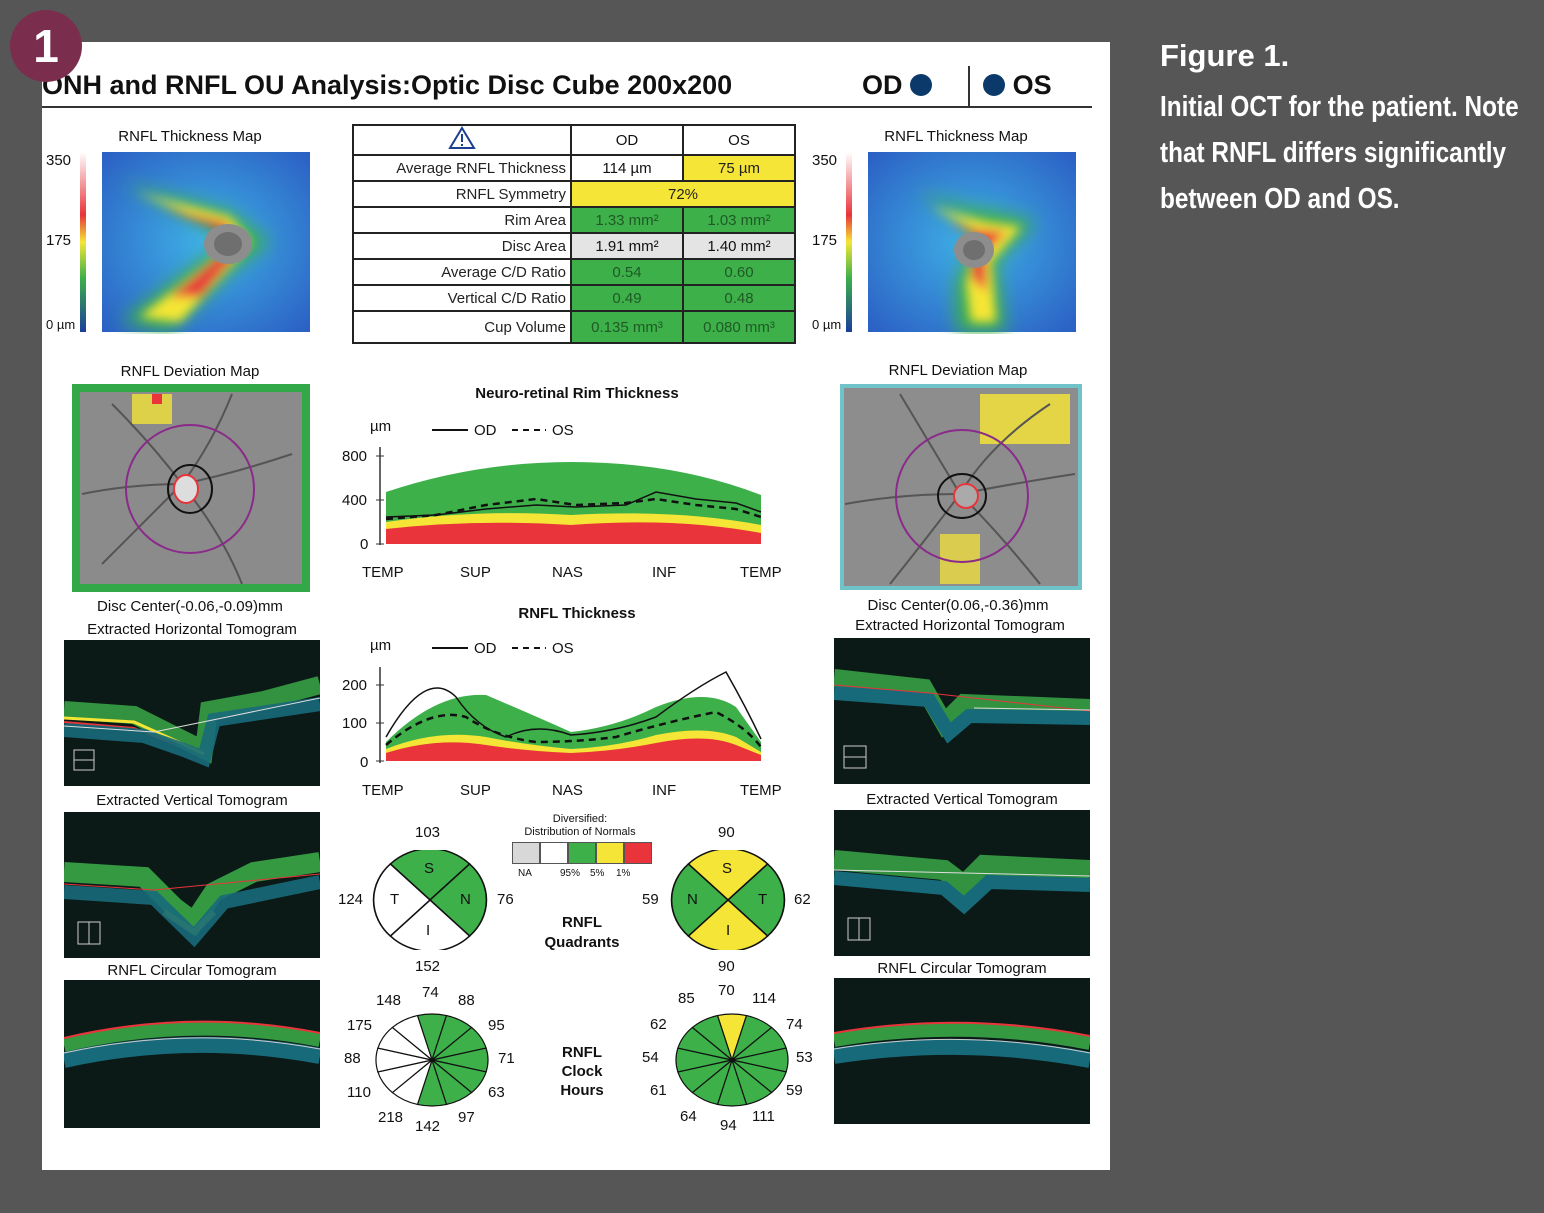 The image size is (1544, 1213). What do you see at coordinates (191, 488) in the screenshot?
I see `od-deviation-map` at bounding box center [191, 488].